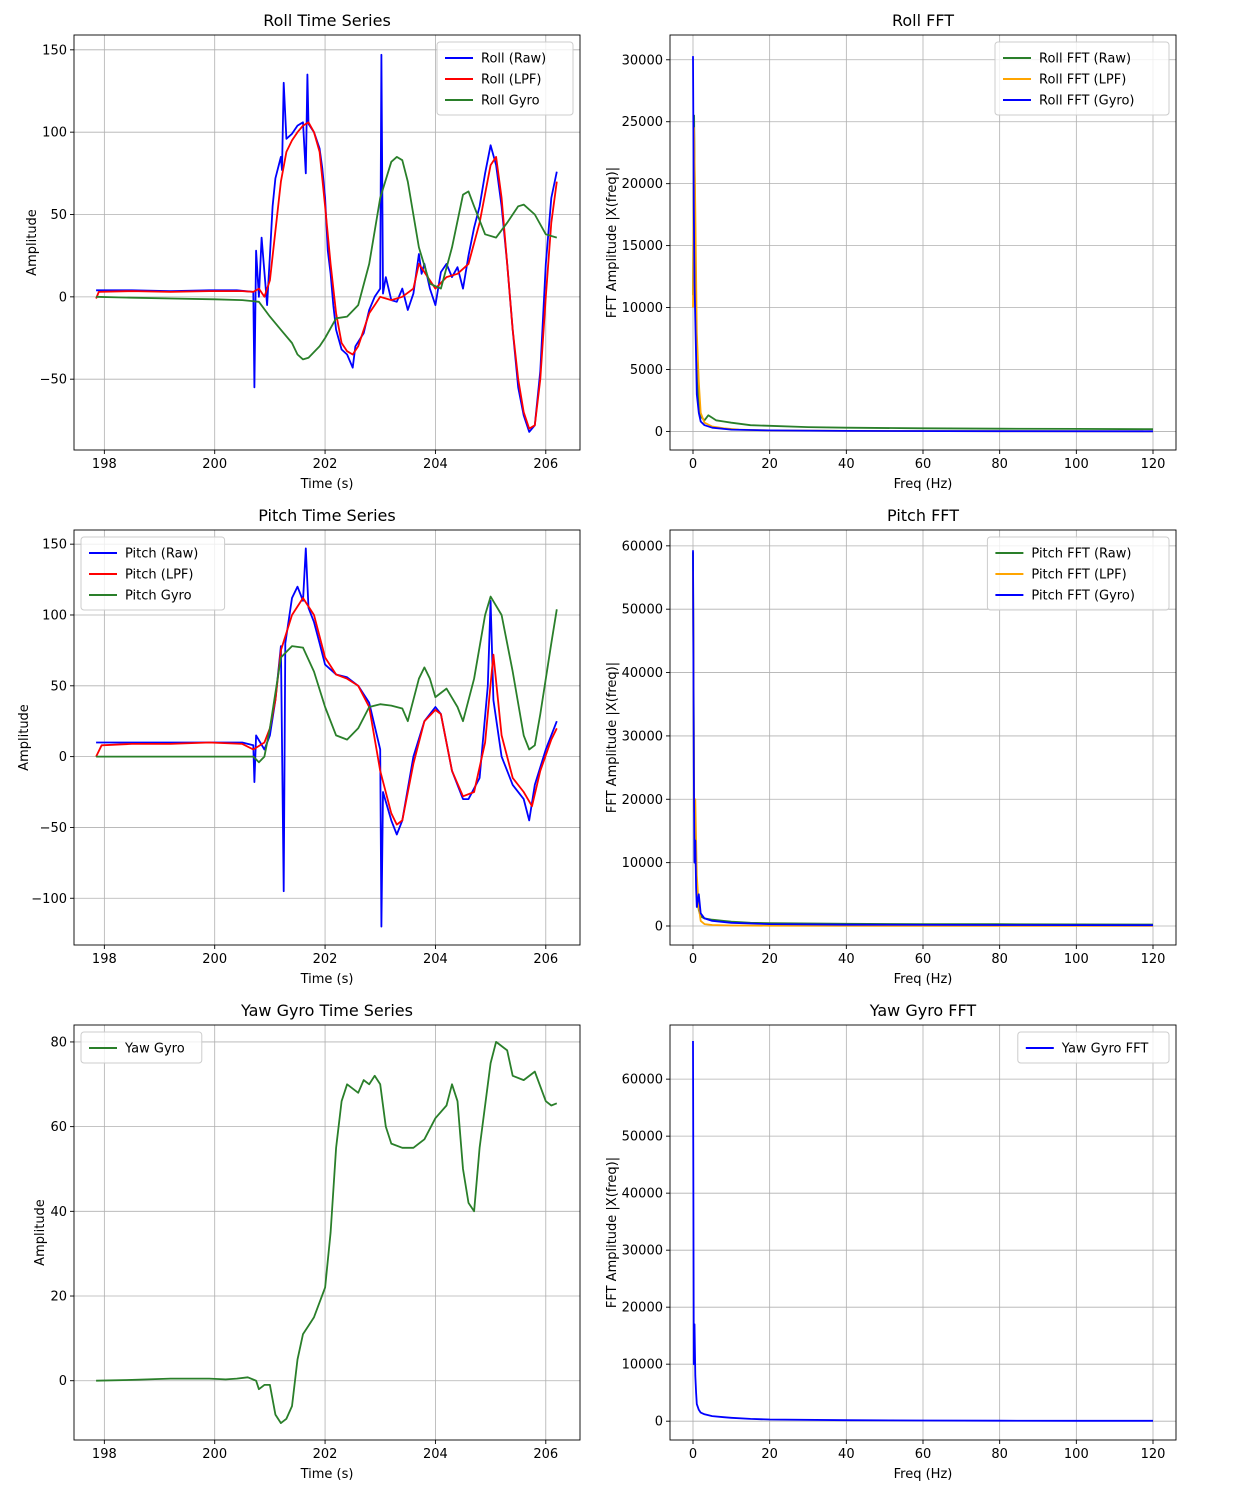  I want to click on legend-label: Roll FFT (Gyro), so click(1086, 101).